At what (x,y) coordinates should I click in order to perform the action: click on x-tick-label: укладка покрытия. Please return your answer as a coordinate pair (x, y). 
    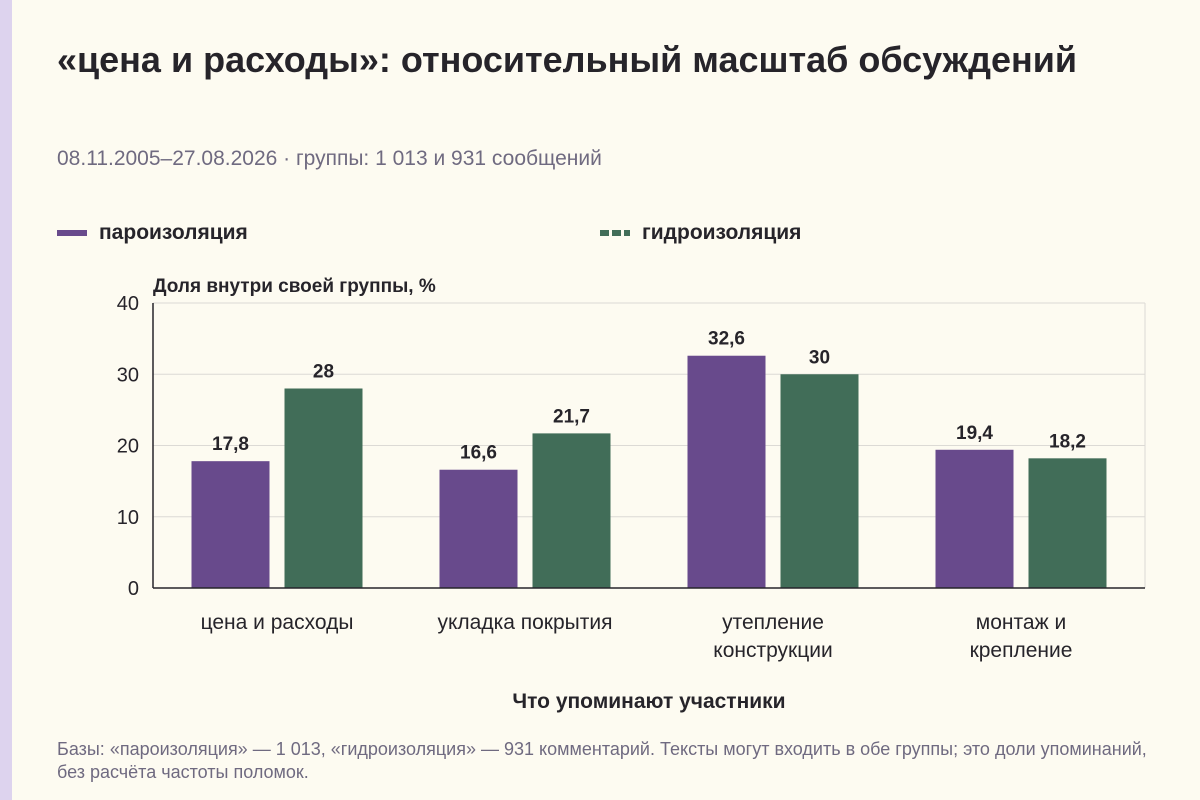
    Looking at the image, I should click on (524, 622).